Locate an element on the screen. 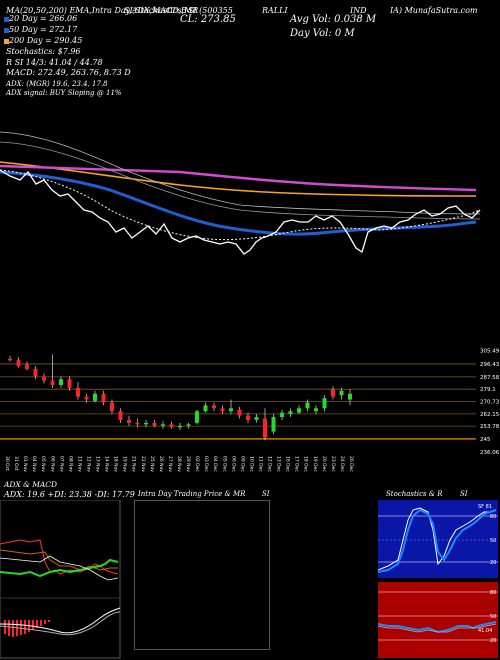 The width and height of the screenshot is (500, 660). ma200-marker is located at coordinates (6, 41).